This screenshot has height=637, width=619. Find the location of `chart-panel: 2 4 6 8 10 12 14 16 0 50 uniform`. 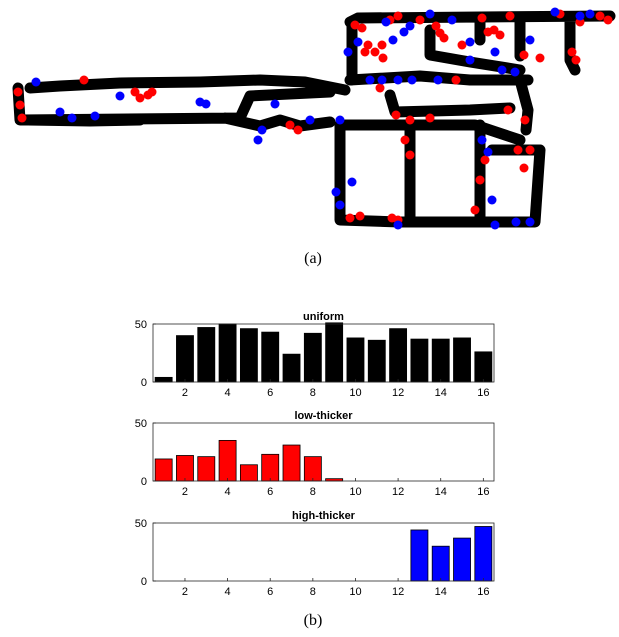

chart-panel: 2 4 6 8 10 12 14 16 0 50 uniform is located at coordinates (315, 355).